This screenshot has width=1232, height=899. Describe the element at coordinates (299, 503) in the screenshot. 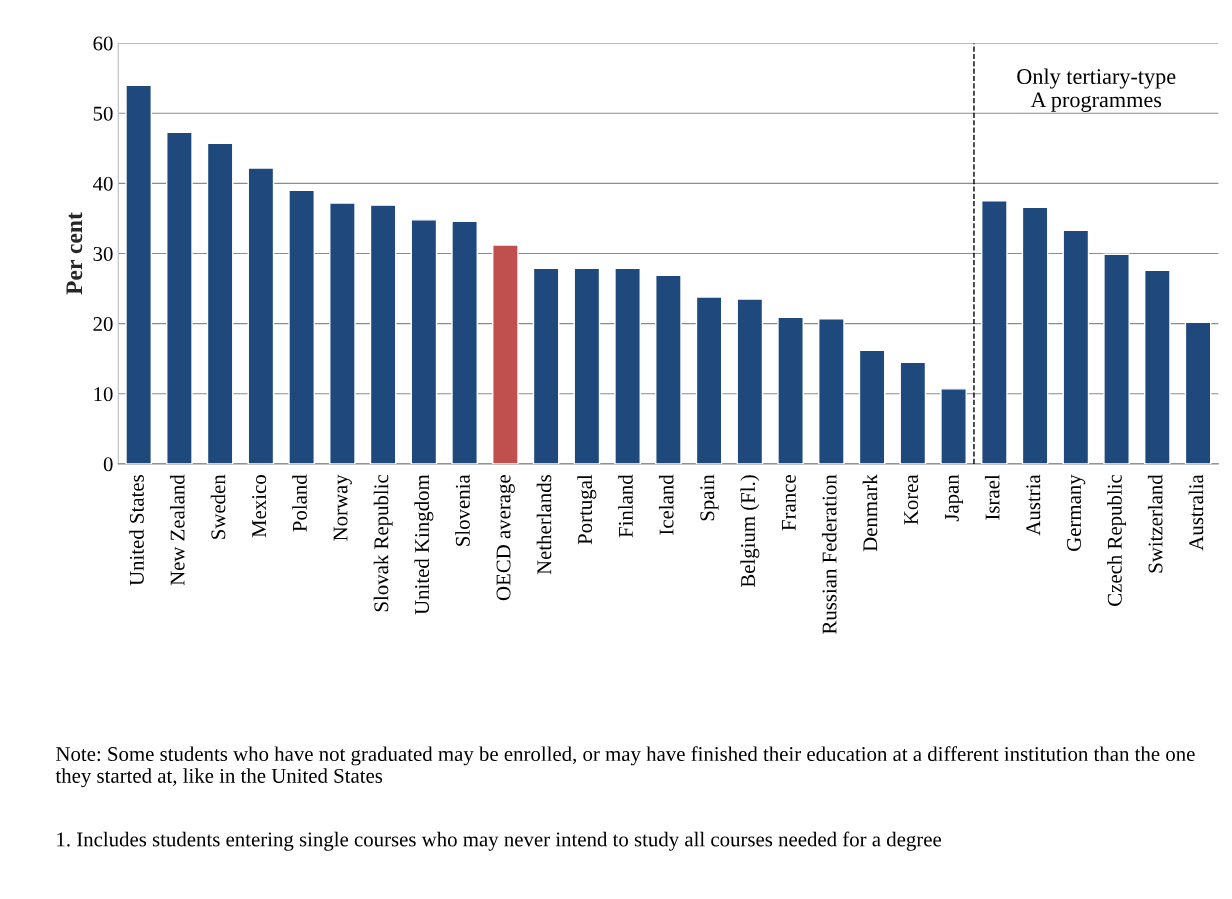

I see `x-tick-label: Poland` at that location.